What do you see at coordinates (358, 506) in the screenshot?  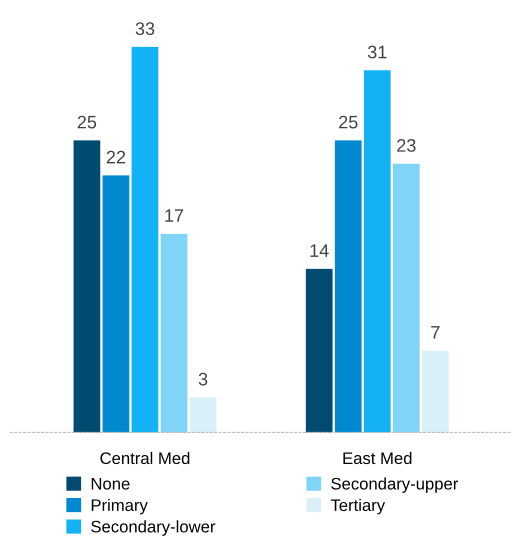 I see `legend-label: Tertiary` at bounding box center [358, 506].